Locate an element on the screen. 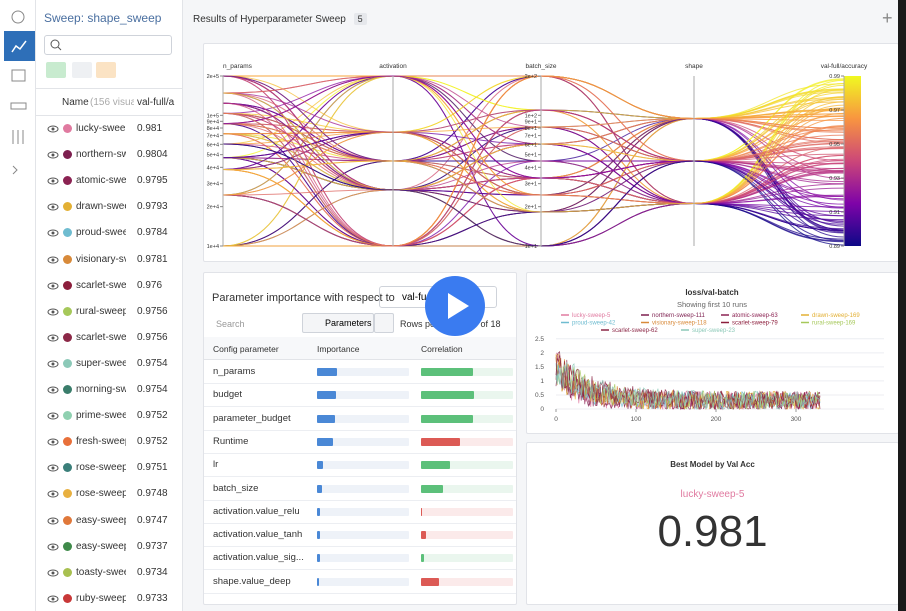  filter-button is located at coordinates (56, 70).